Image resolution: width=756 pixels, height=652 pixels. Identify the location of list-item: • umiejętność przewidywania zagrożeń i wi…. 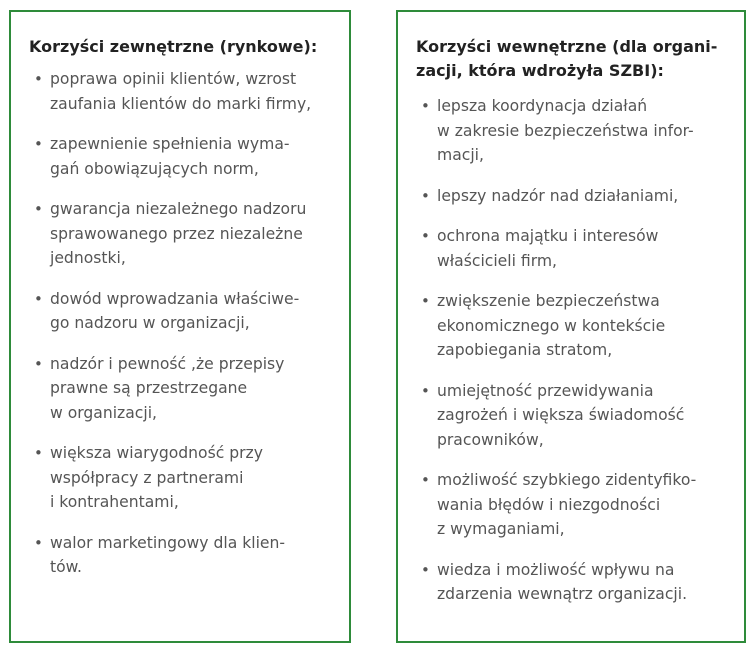
(574, 416).